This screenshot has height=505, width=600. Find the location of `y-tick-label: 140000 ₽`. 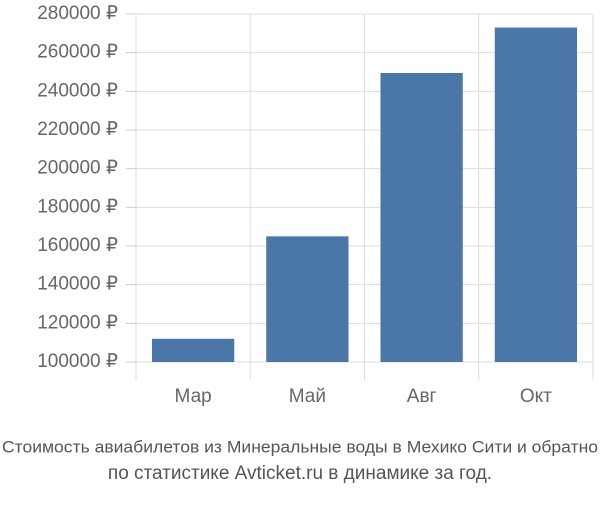

y-tick-label: 140000 ₽ is located at coordinates (77, 284).